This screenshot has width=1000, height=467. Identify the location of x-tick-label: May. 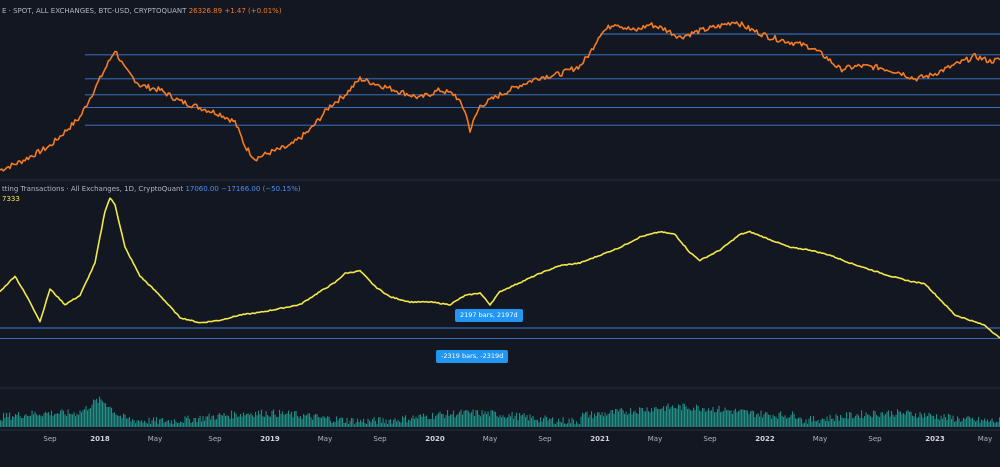
(490, 439).